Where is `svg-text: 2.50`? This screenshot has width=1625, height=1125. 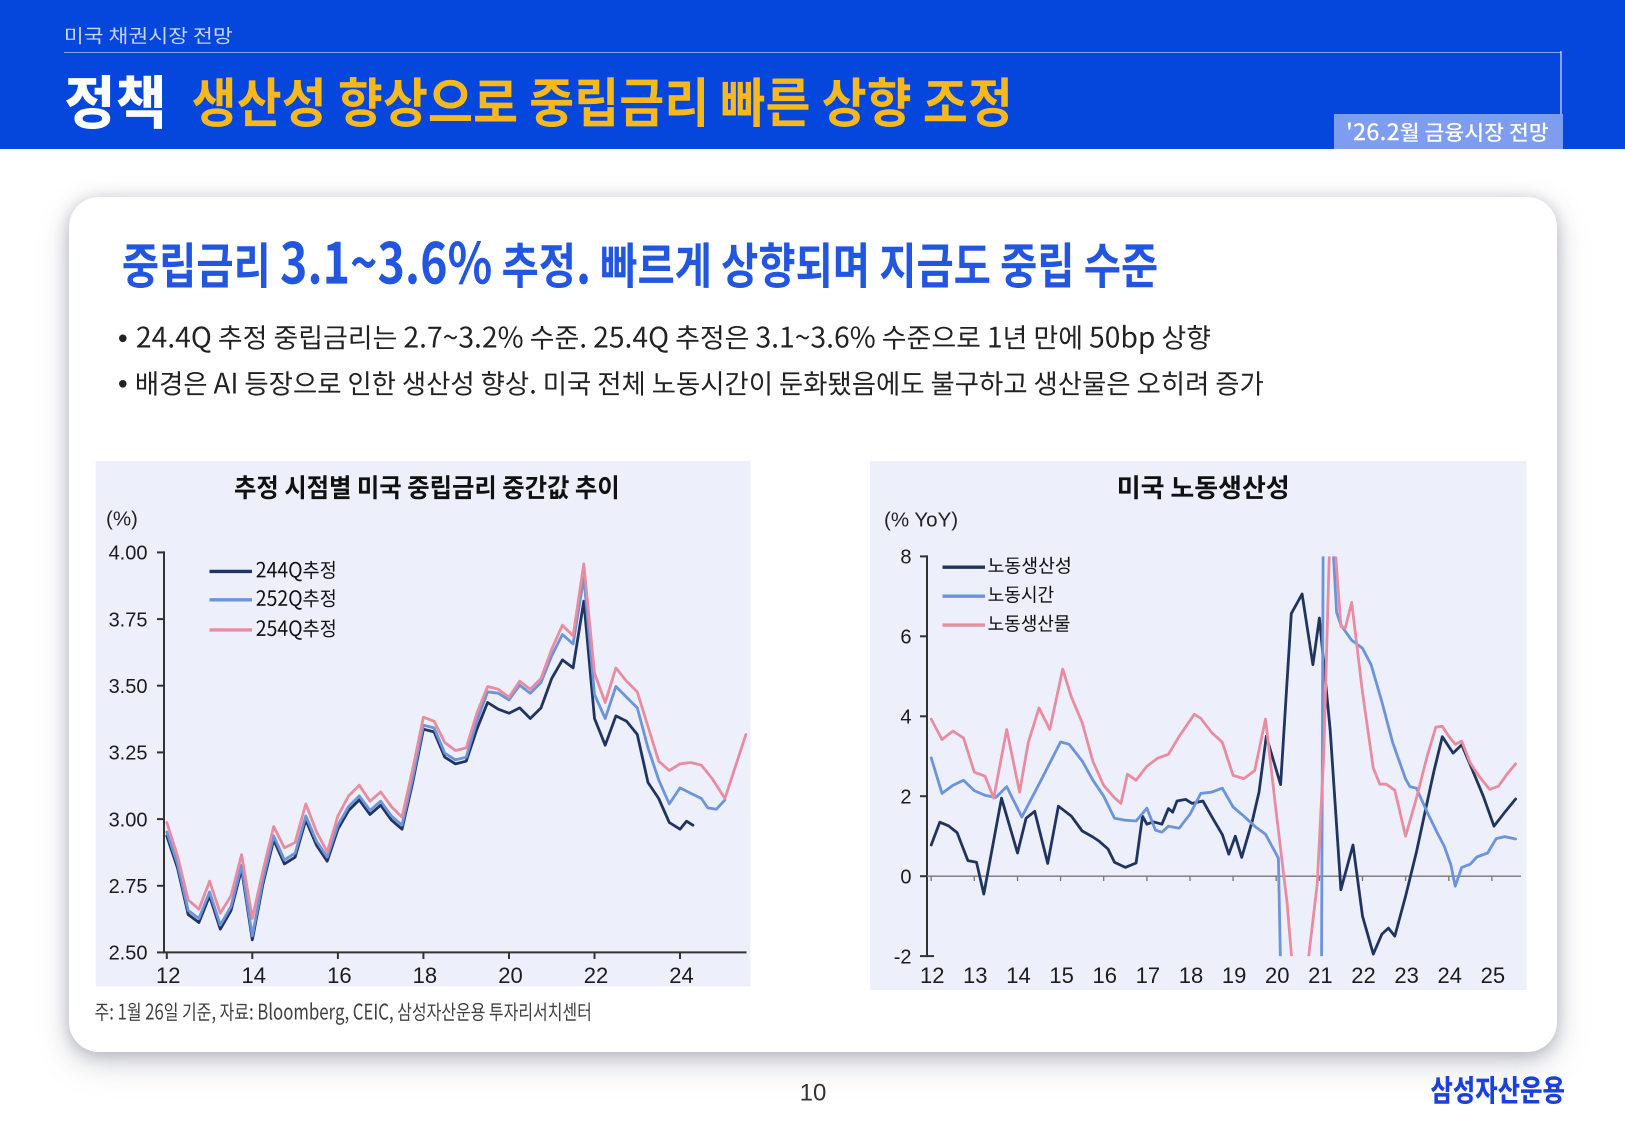
svg-text: 2.50 is located at coordinates (128, 954).